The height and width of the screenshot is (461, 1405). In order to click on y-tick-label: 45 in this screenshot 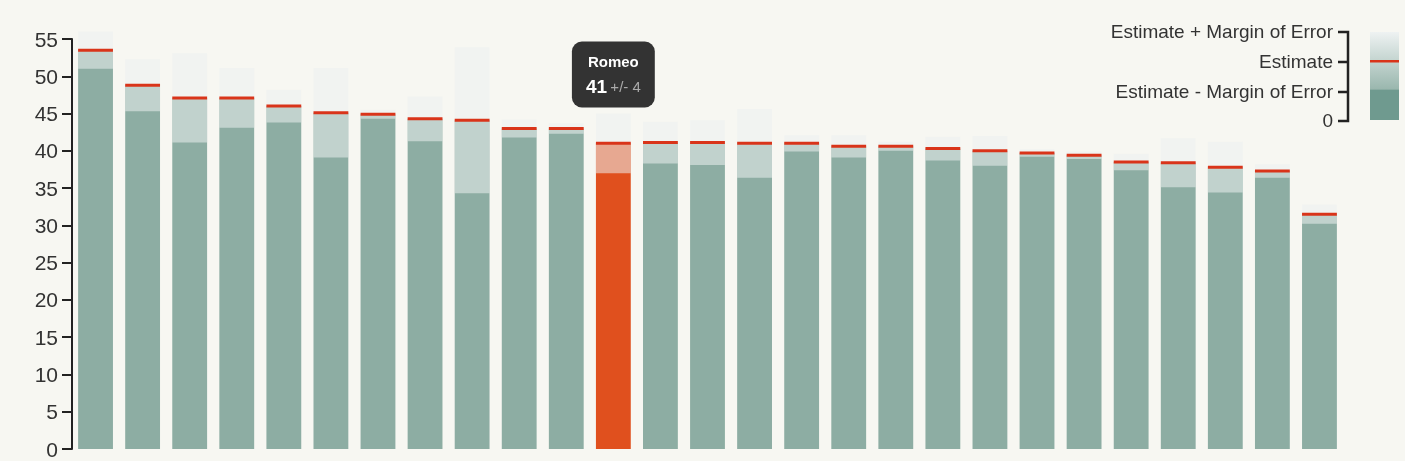, I will do `click(46, 114)`.